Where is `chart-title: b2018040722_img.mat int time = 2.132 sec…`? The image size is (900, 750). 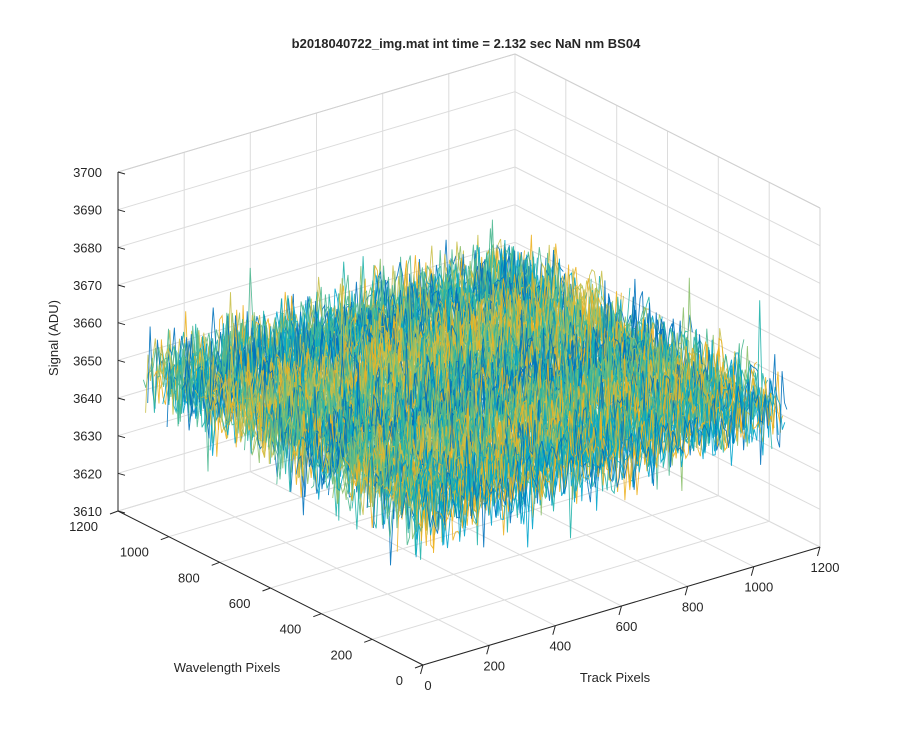
chart-title: b2018040722_img.mat int time = 2.132 sec… is located at coordinates (466, 43).